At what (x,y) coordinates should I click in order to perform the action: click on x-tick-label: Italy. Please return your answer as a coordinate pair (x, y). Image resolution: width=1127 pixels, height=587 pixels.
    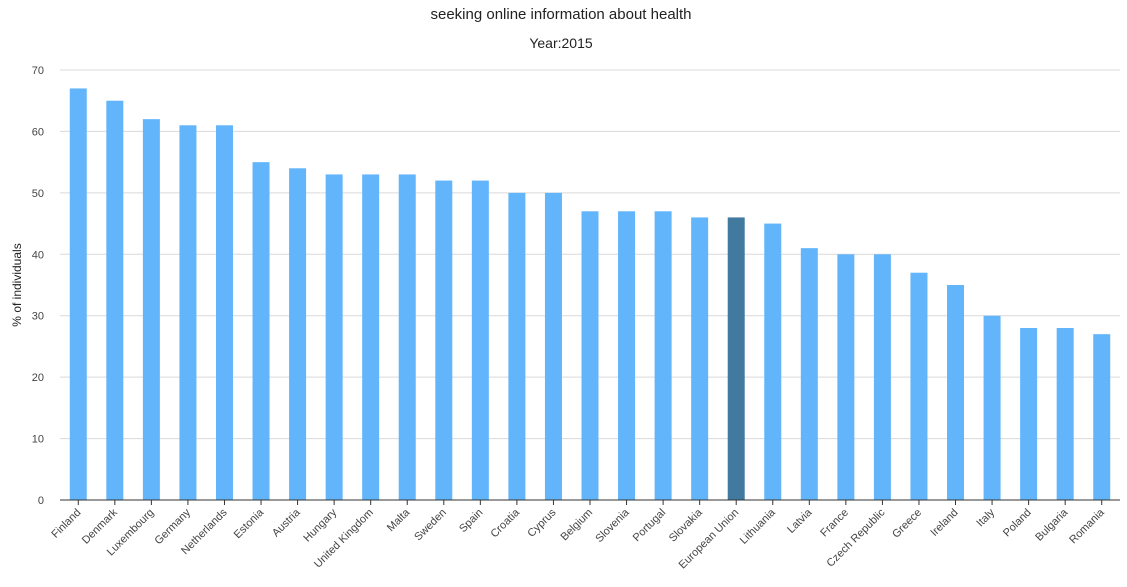
    Looking at the image, I should click on (985, 517).